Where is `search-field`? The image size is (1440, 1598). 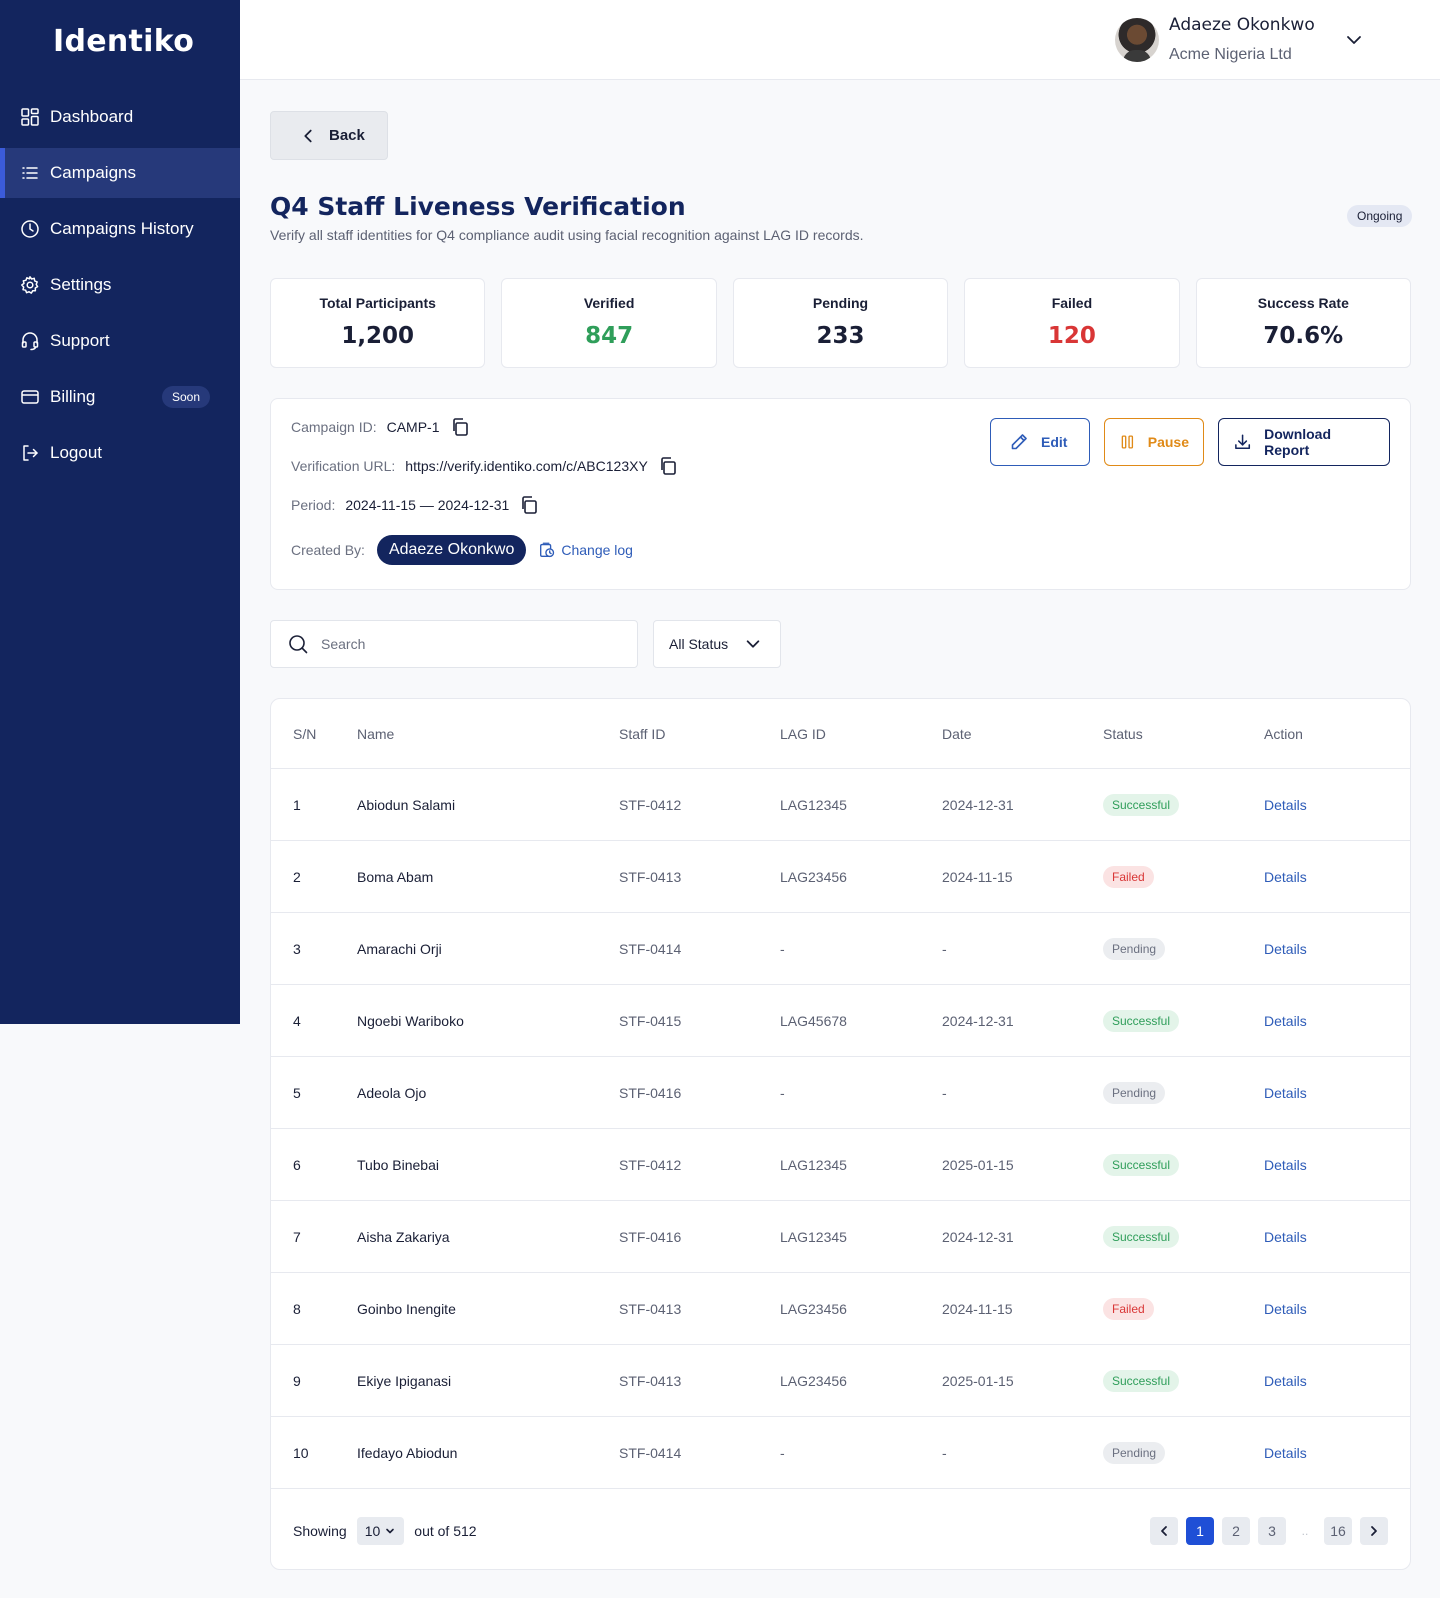
search-field is located at coordinates (454, 644).